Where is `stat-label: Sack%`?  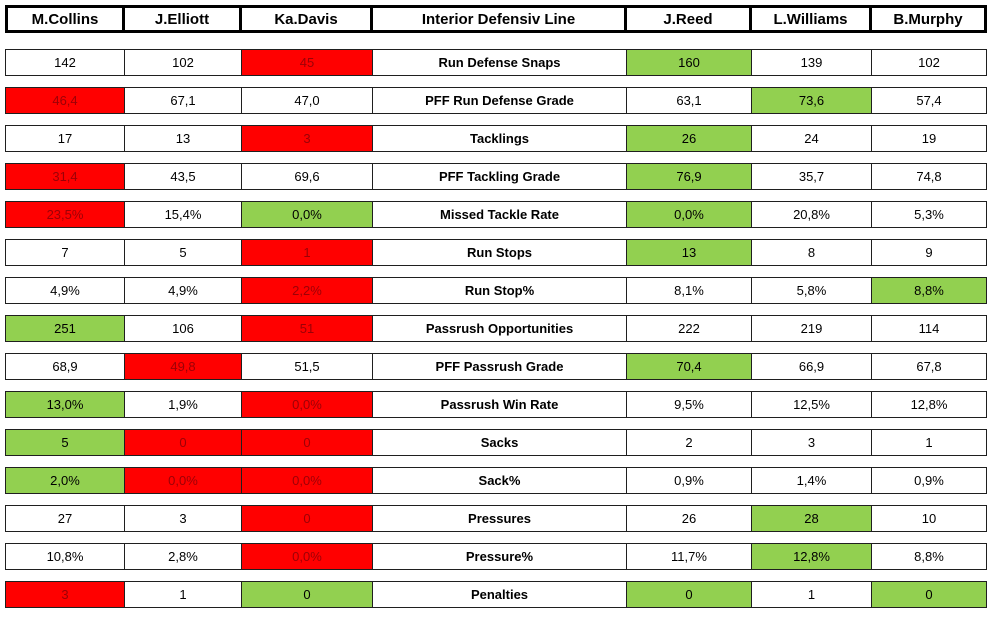
stat-label: Sack% is located at coordinates (500, 480).